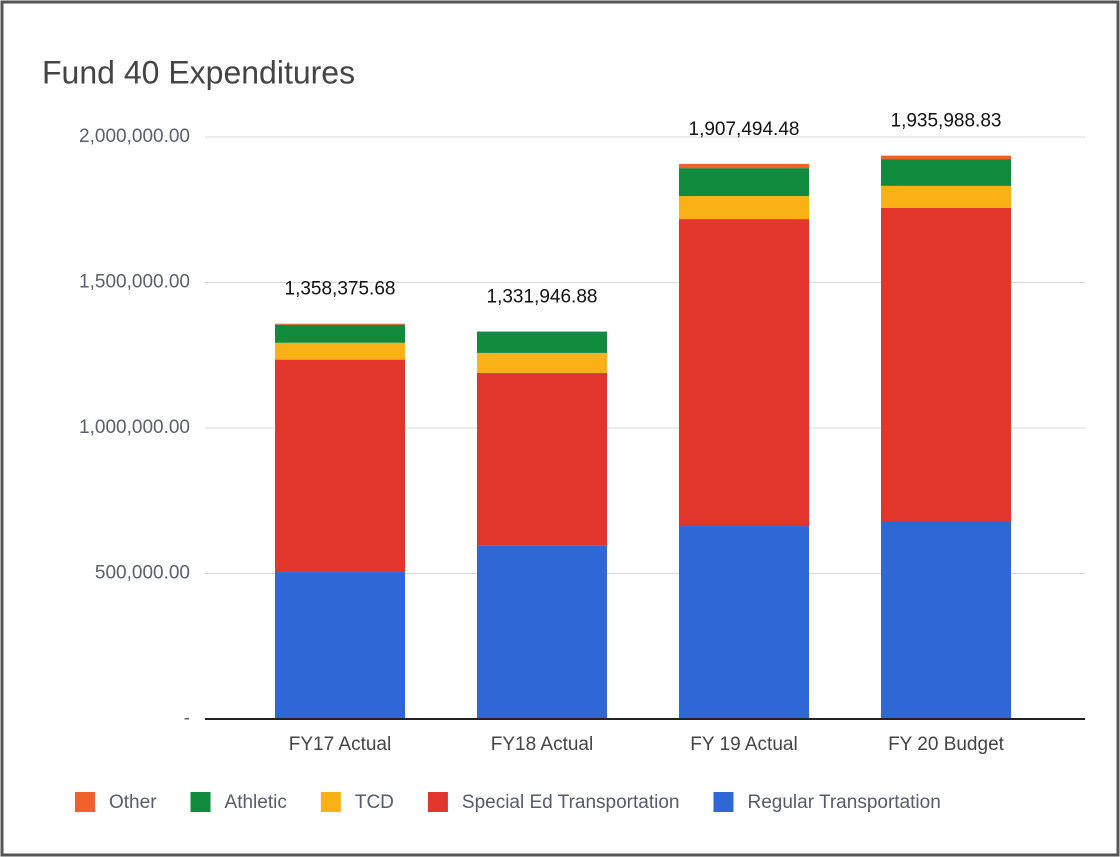  I want to click on legend-label: TCD, so click(374, 802).